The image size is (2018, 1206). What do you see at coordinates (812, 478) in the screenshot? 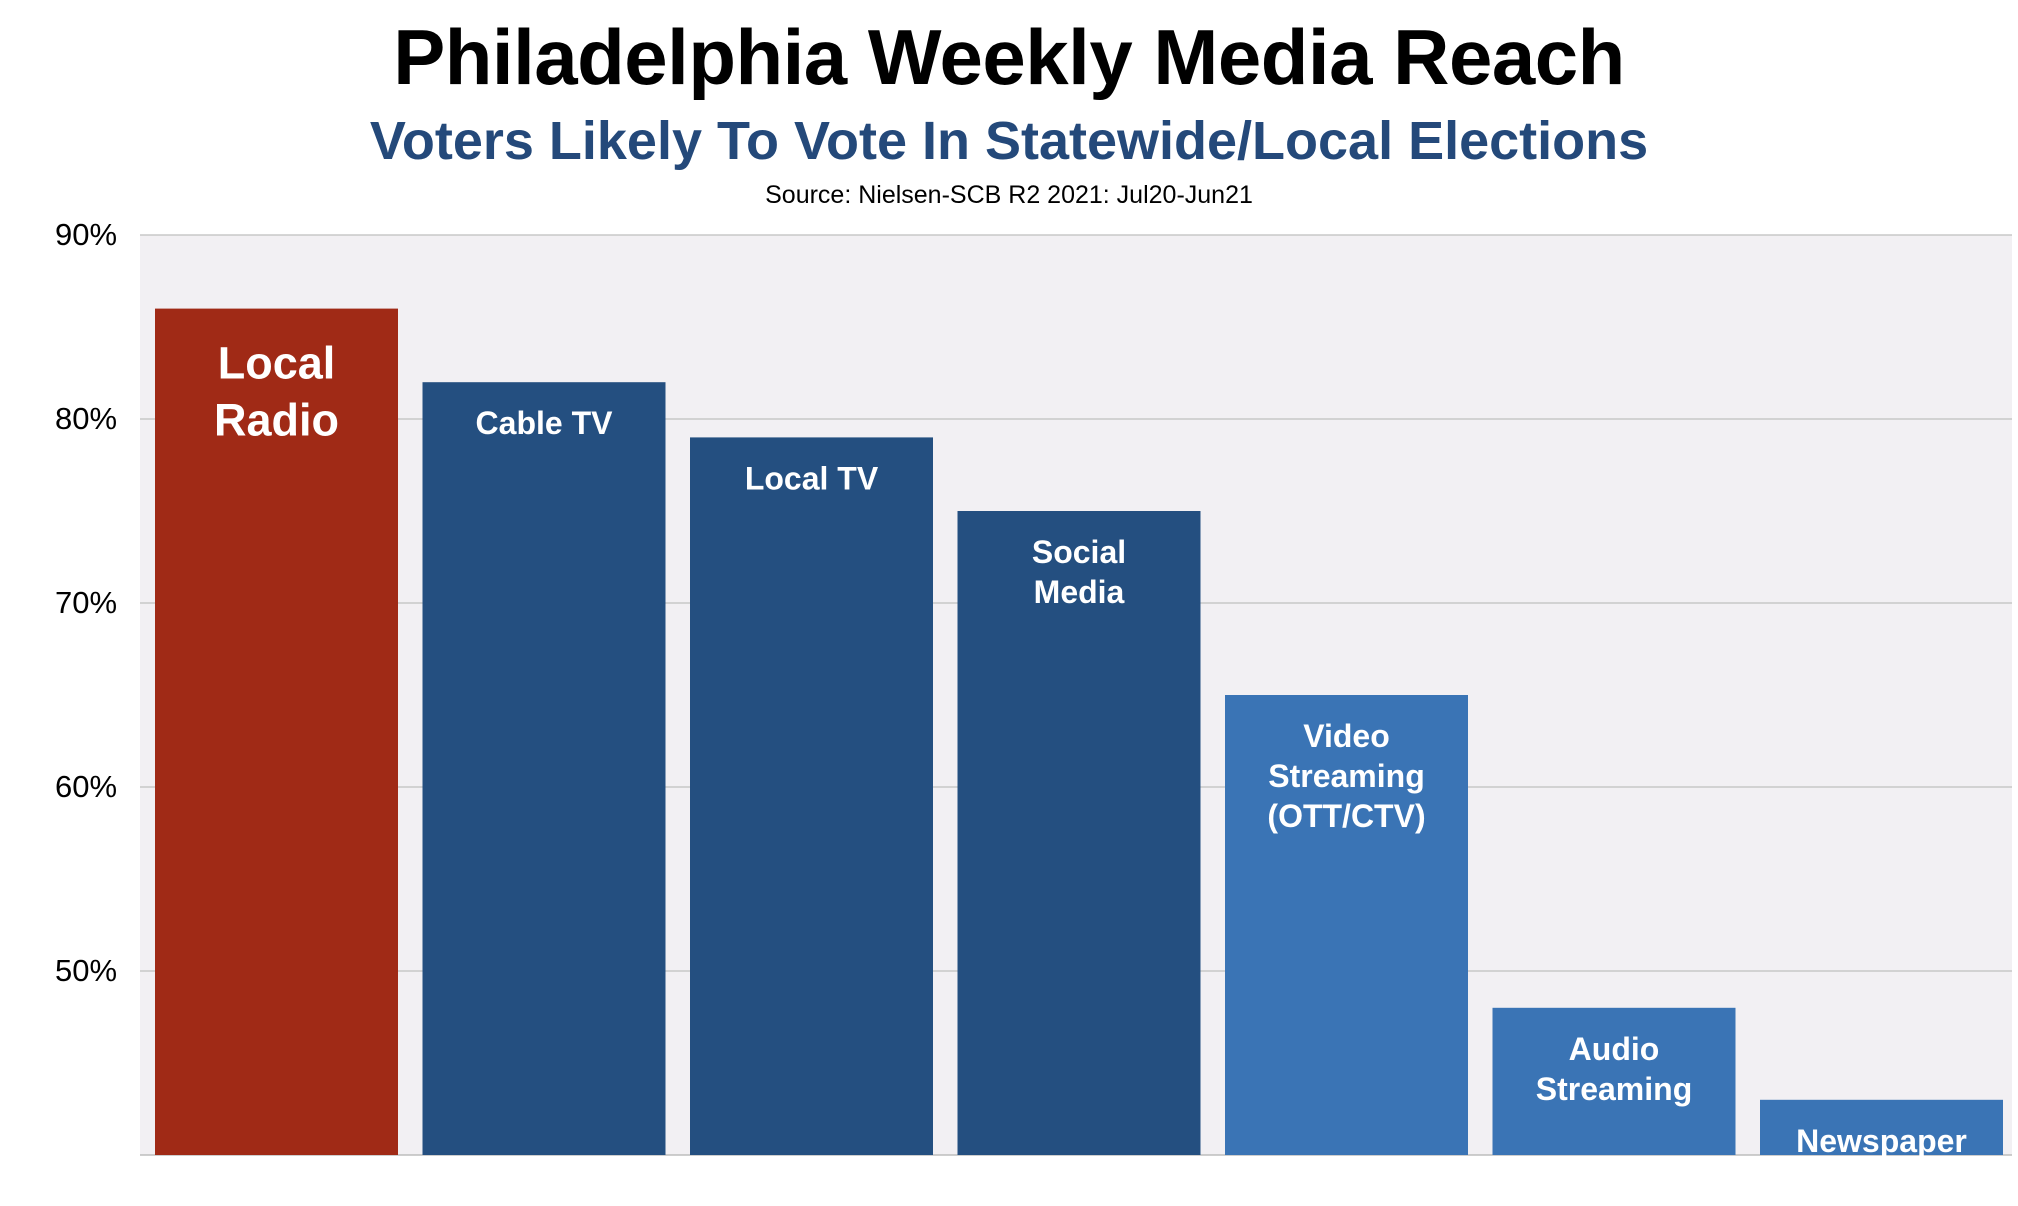
I see `bar-label: Local TV` at bounding box center [812, 478].